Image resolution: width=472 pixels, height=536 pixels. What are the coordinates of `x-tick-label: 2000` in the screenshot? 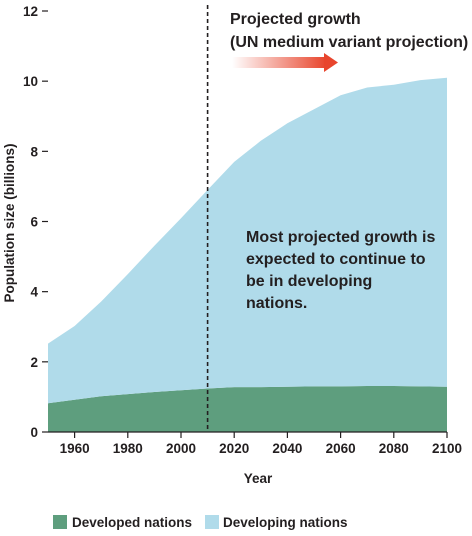 It's located at (181, 448).